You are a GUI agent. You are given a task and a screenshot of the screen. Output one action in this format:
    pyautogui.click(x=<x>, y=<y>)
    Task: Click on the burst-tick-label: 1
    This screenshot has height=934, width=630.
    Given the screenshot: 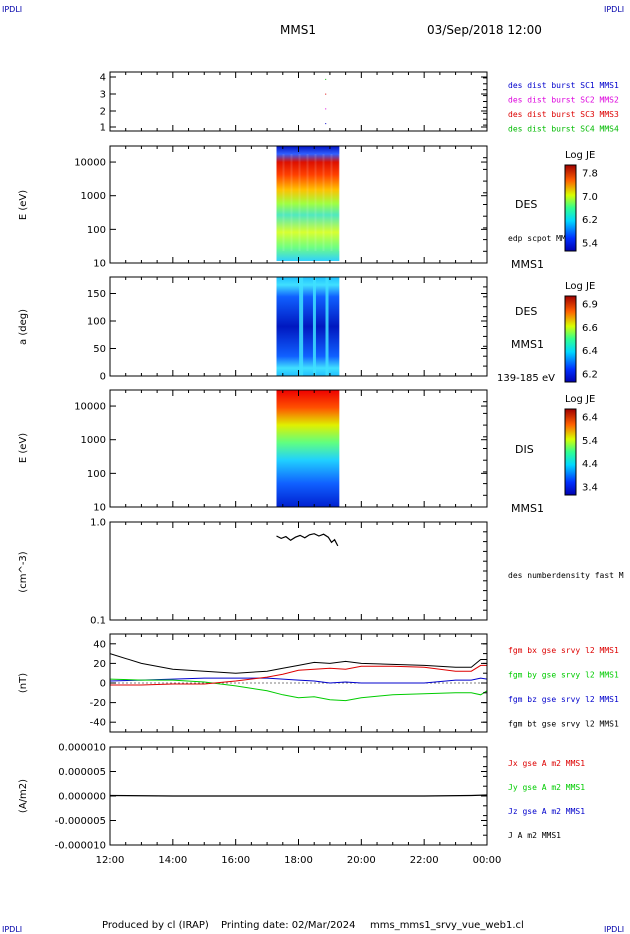 What is the action you would take?
    pyautogui.click(x=103, y=128)
    